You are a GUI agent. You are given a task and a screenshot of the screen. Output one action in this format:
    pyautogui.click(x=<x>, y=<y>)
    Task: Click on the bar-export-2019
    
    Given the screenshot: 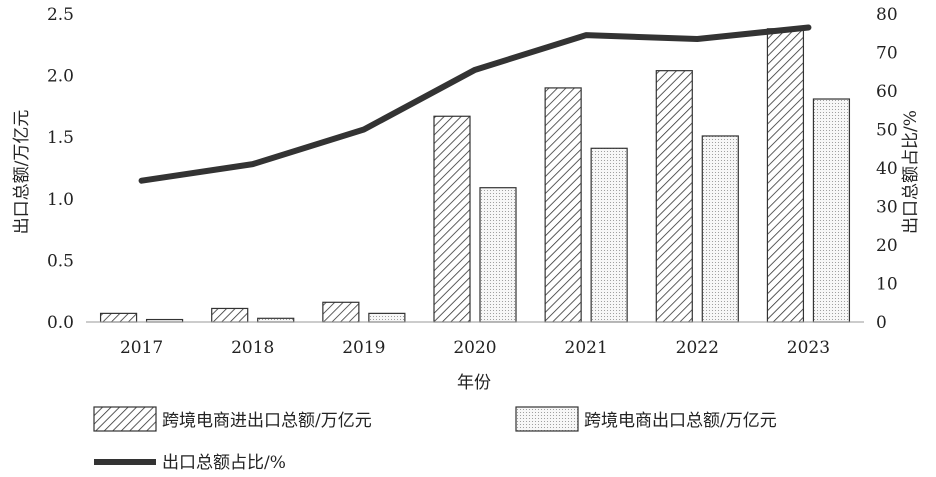 What is the action you would take?
    pyautogui.click(x=387, y=317)
    